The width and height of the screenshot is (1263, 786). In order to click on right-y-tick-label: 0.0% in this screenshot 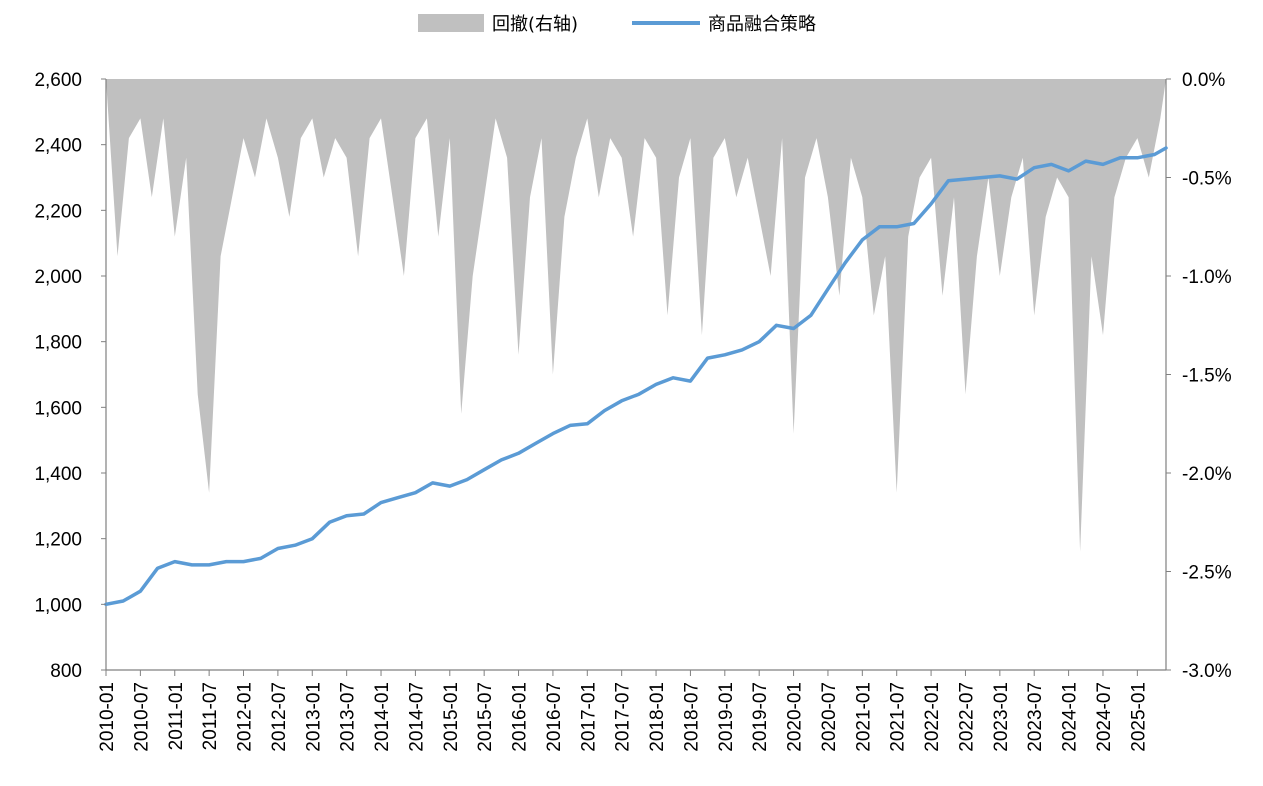, I will do `click(1203, 80)`.